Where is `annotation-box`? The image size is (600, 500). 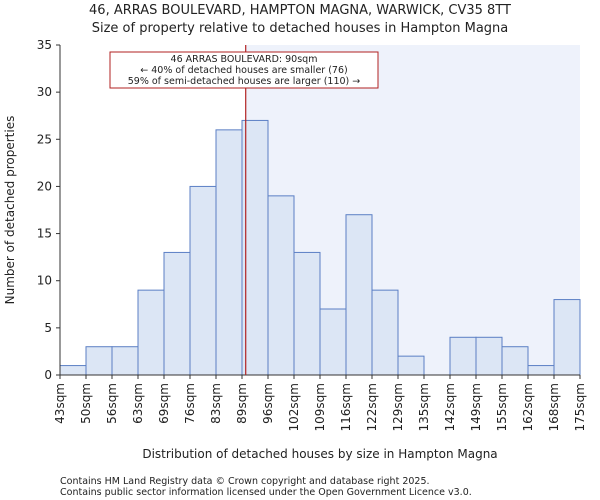 annotation-box is located at coordinates (244, 70).